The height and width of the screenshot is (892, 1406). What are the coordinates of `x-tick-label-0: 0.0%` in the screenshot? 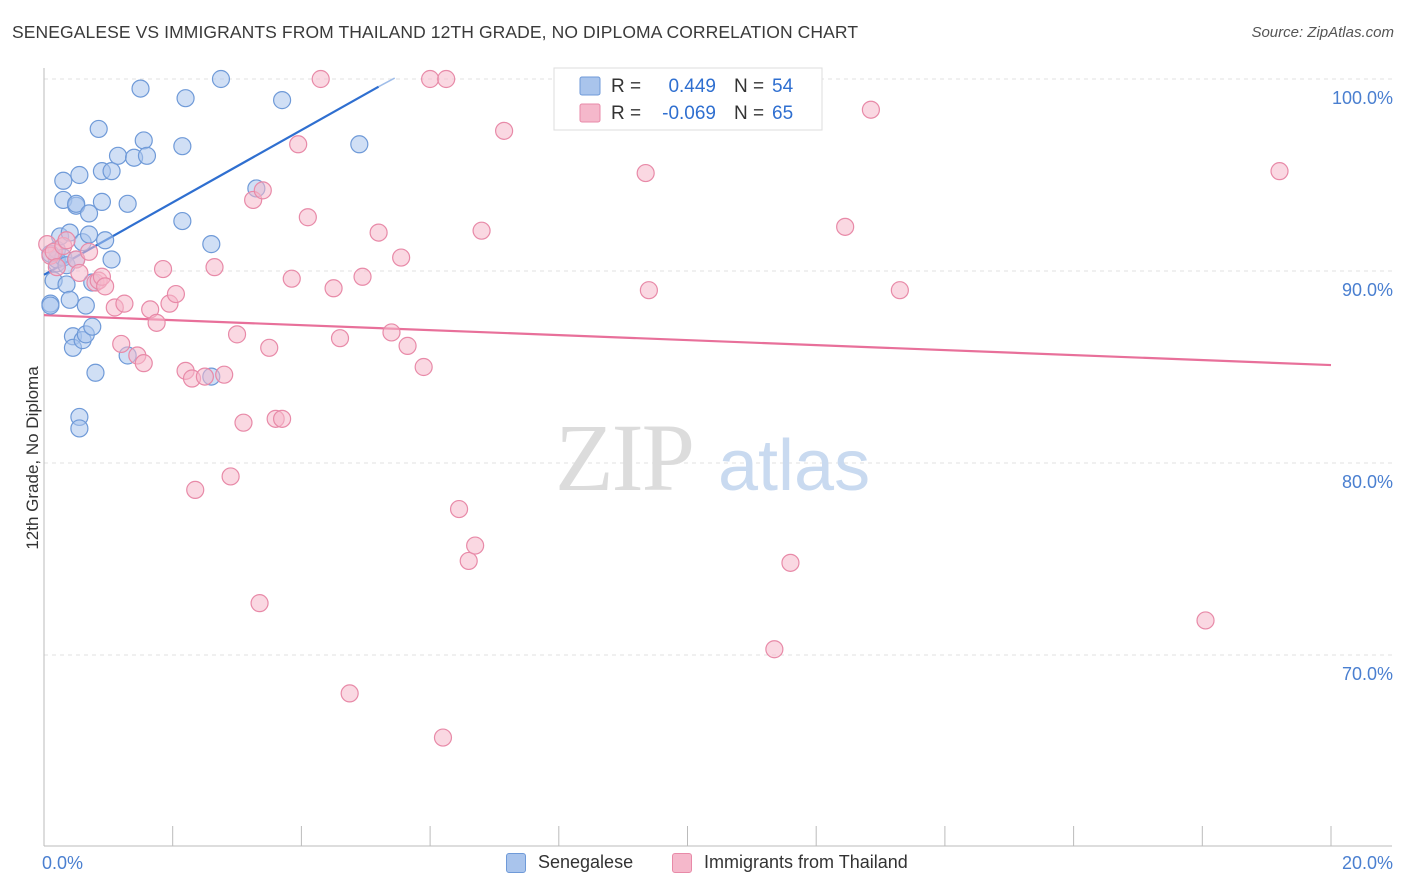 It's located at (62, 863).